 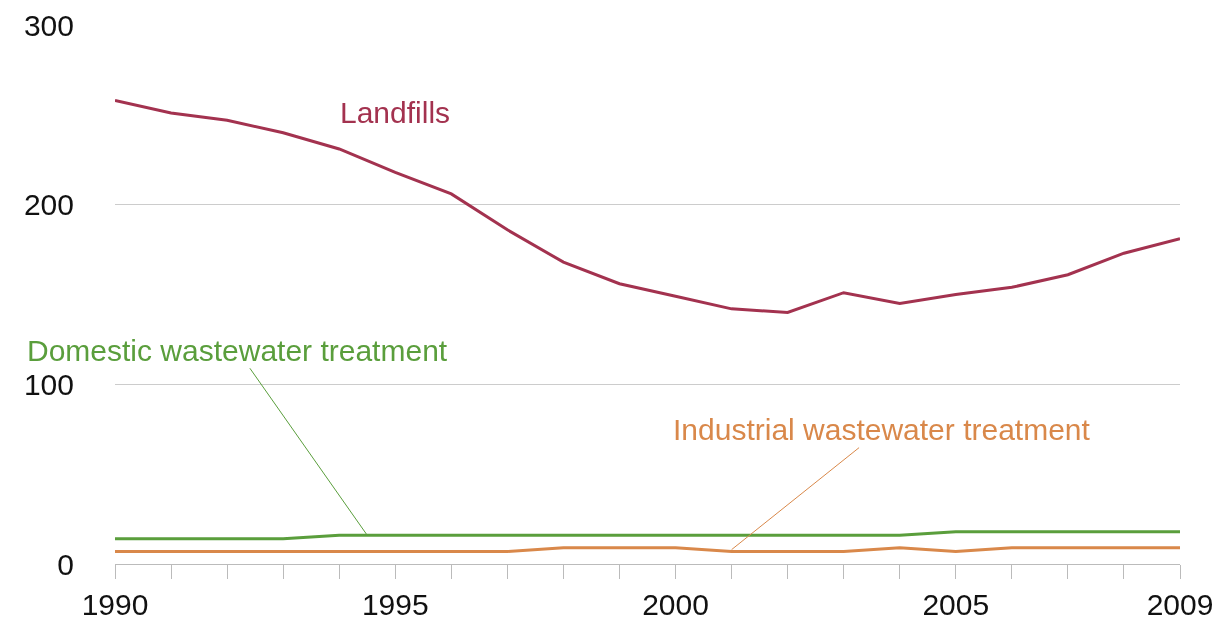 What do you see at coordinates (882, 429) in the screenshot?
I see `text: Industrial wastewater treatment` at bounding box center [882, 429].